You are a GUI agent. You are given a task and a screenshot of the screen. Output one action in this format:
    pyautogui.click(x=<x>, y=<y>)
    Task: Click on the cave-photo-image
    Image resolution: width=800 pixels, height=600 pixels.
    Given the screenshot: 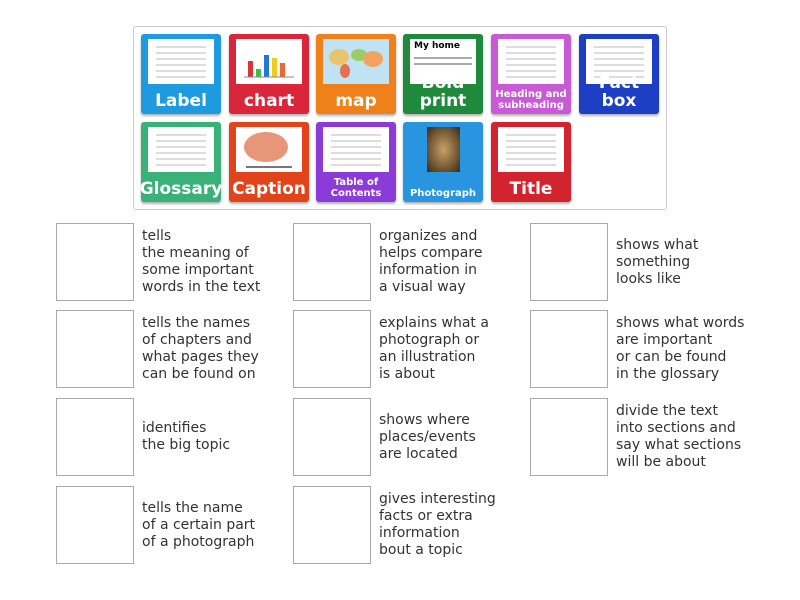 What is the action you would take?
    pyautogui.click(x=443, y=149)
    